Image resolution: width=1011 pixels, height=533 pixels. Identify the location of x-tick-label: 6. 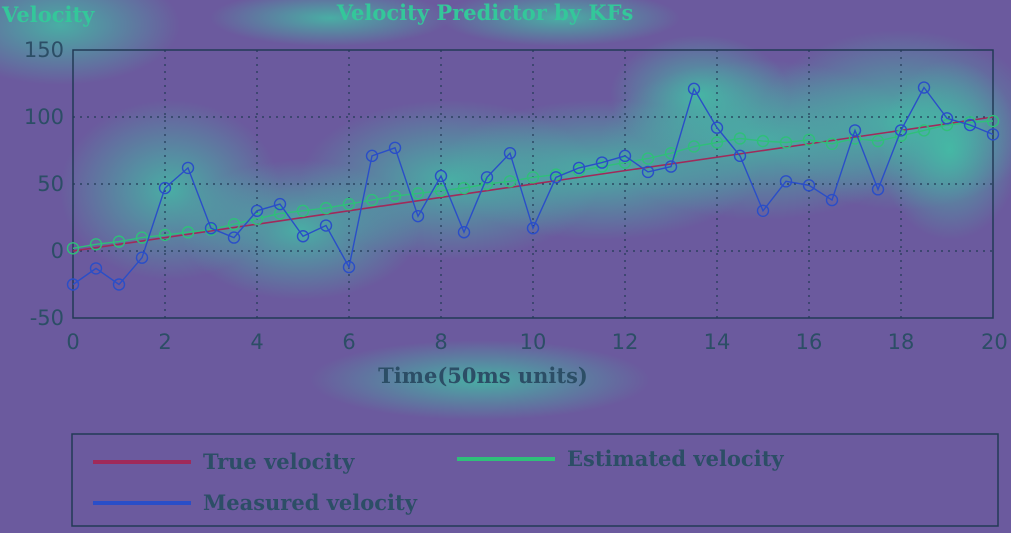
(348, 342).